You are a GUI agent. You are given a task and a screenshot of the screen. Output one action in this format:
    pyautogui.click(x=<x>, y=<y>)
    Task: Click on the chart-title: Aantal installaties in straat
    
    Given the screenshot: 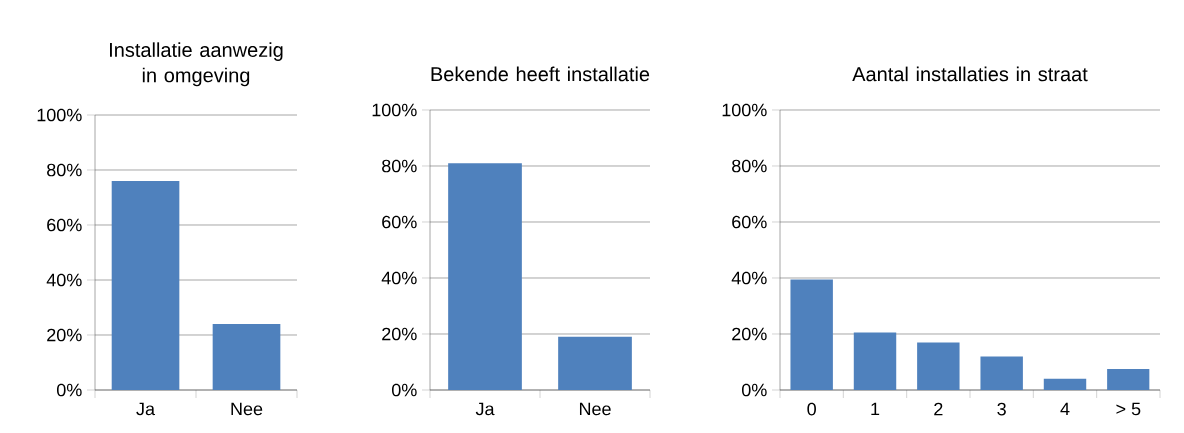 What is the action you would take?
    pyautogui.click(x=970, y=74)
    